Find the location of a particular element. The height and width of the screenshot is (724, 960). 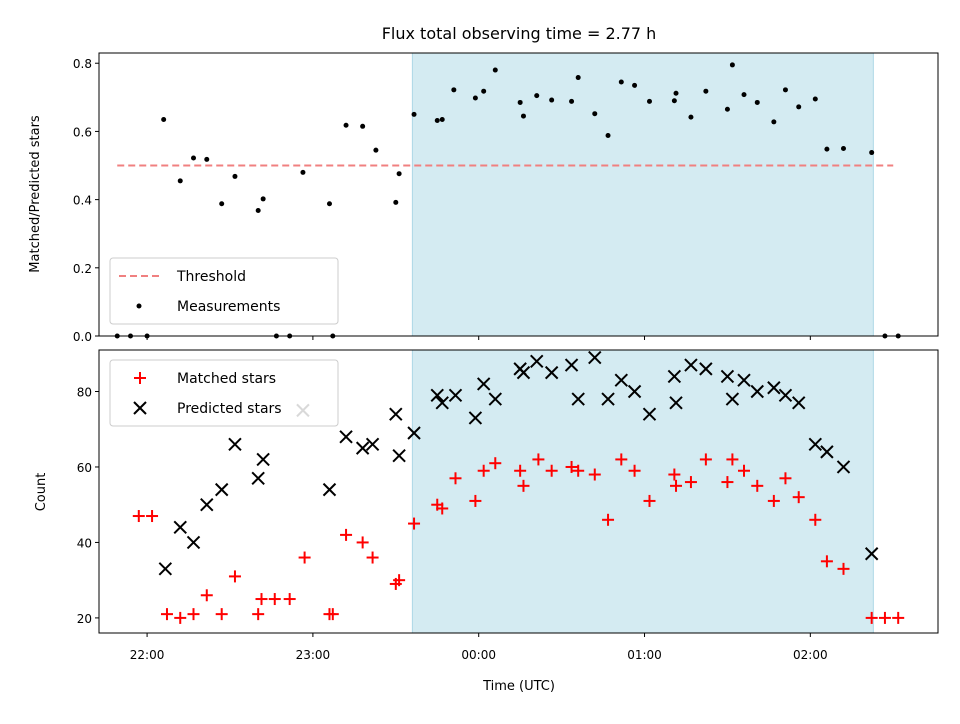

top-x-ticks is located at coordinates (478, 338).